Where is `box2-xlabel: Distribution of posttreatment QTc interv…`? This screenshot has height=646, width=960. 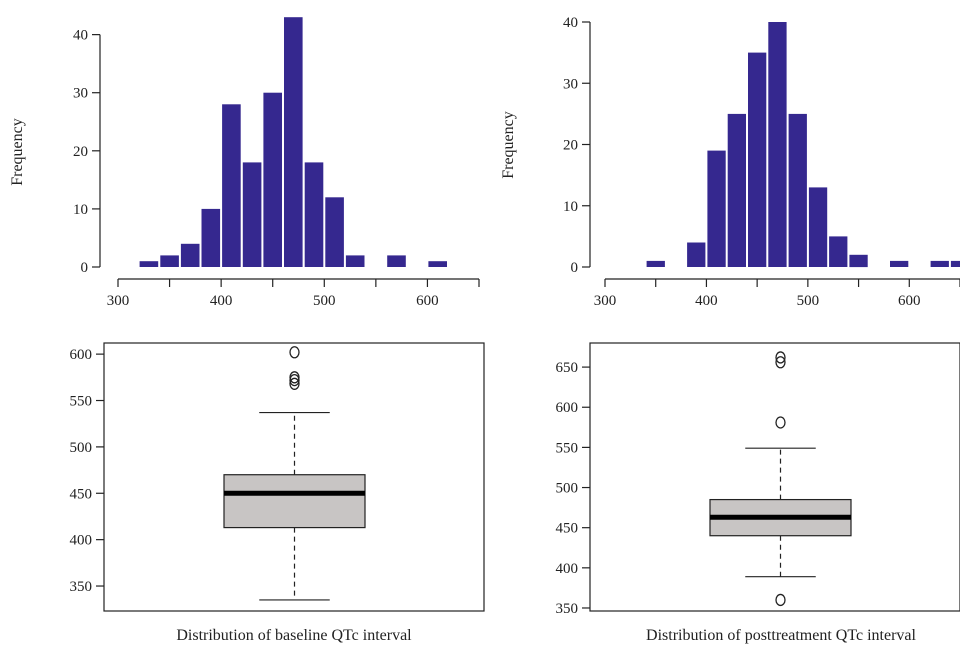
box2-xlabel: Distribution of posttreatment QTc interv… is located at coordinates (781, 635).